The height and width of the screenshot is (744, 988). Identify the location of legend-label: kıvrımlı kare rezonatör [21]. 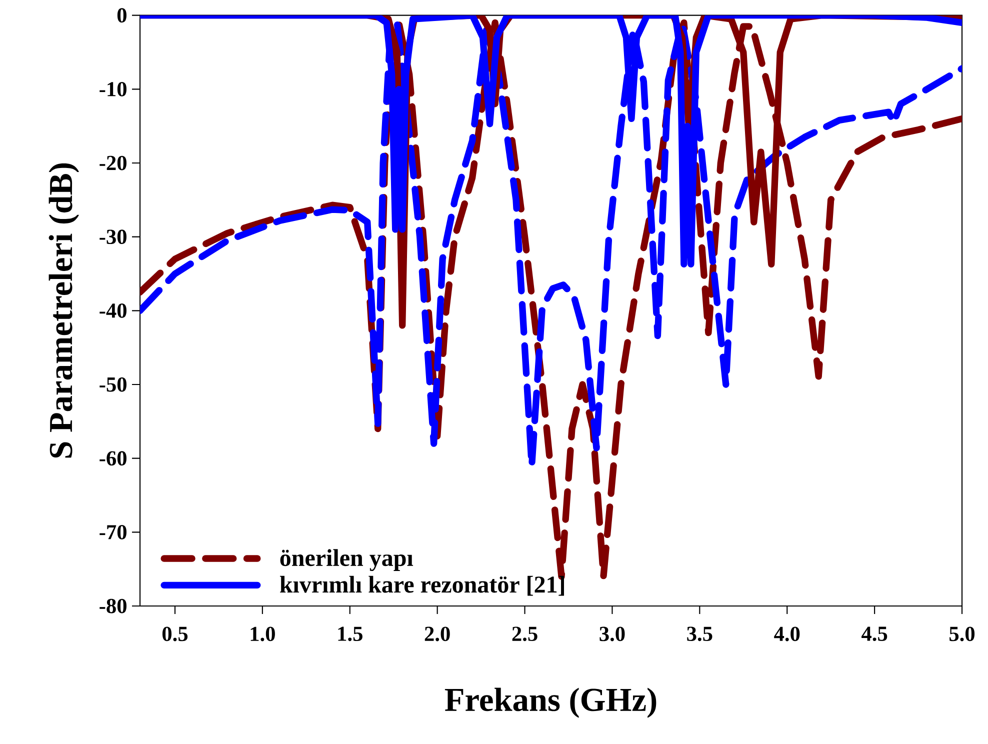
(422, 586).